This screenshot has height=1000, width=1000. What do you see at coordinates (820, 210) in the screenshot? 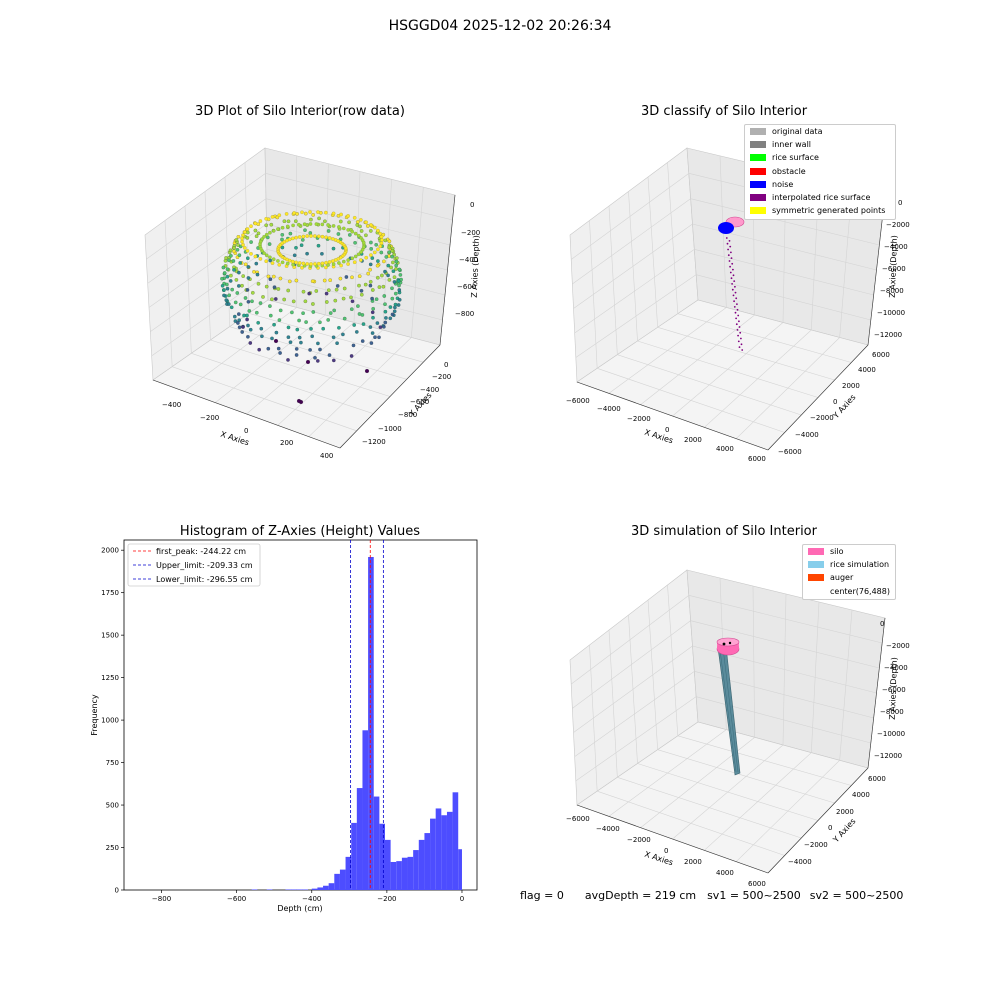
I see `legend-entry: symmetric generated points` at bounding box center [820, 210].